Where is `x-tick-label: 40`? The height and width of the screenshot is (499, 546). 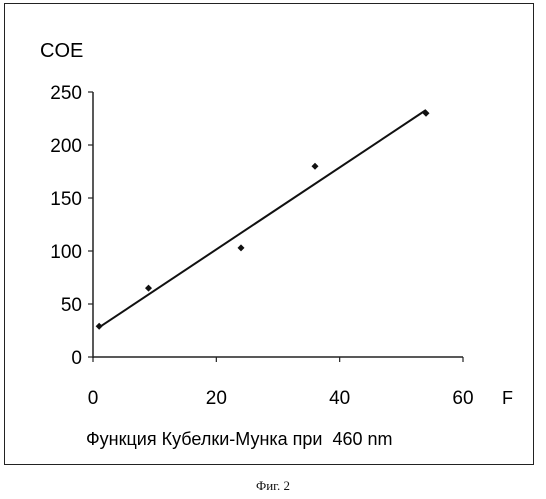 x-tick-label: 40 is located at coordinates (339, 398).